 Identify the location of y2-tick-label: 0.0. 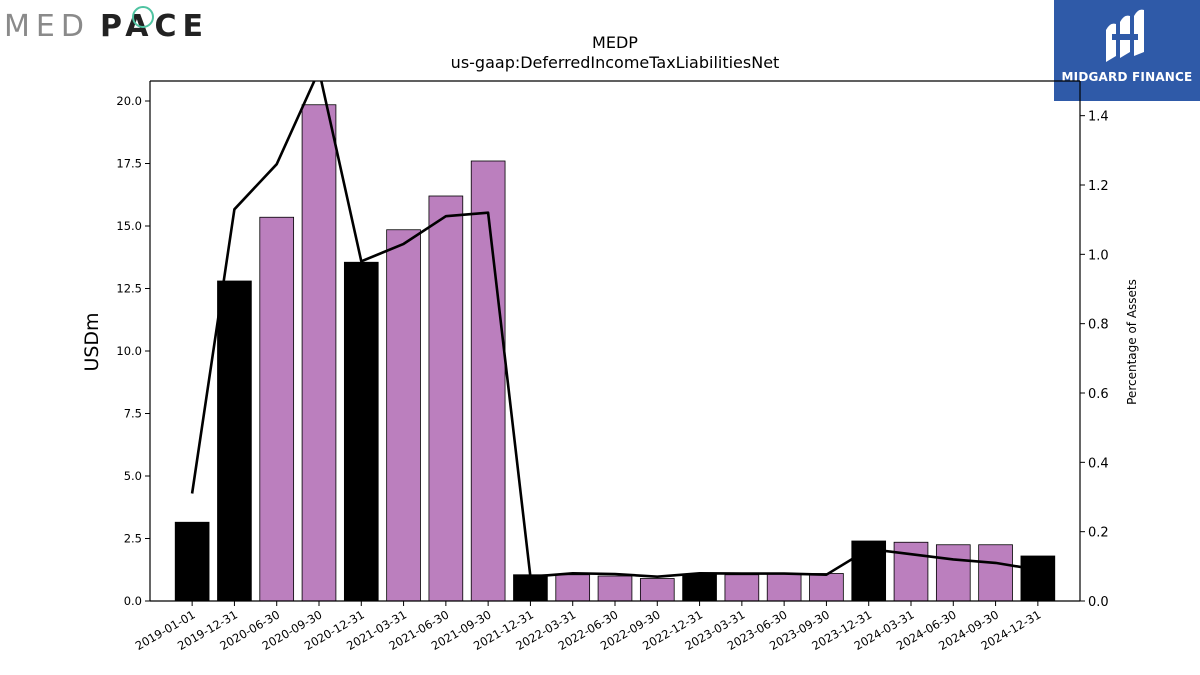
(1098, 602).